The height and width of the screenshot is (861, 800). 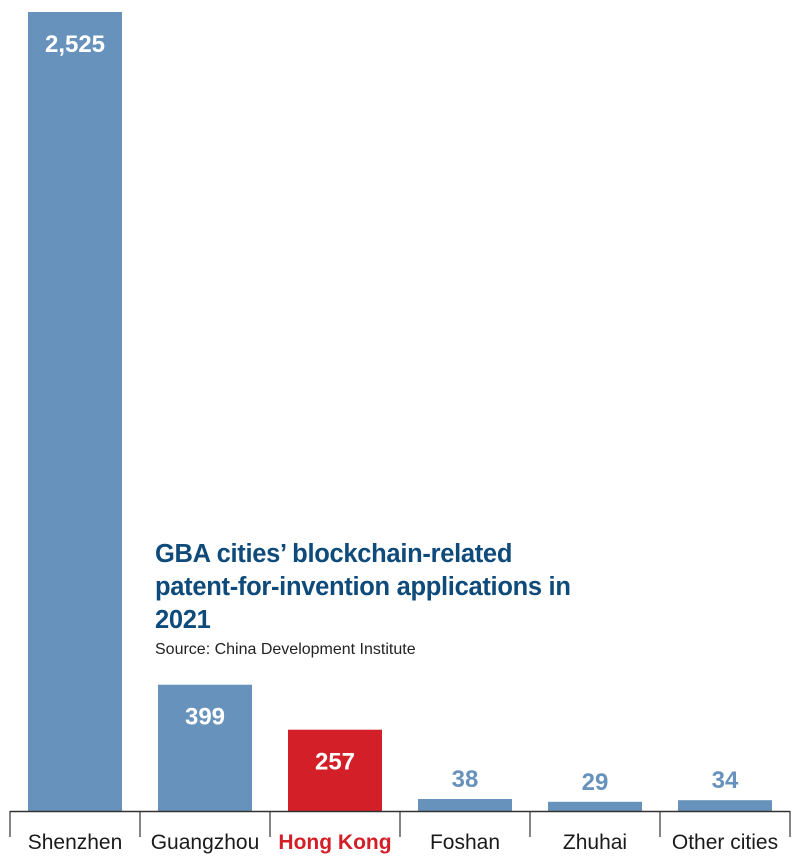 What do you see at coordinates (285, 649) in the screenshot?
I see `chart-source: Source: China Development Institute` at bounding box center [285, 649].